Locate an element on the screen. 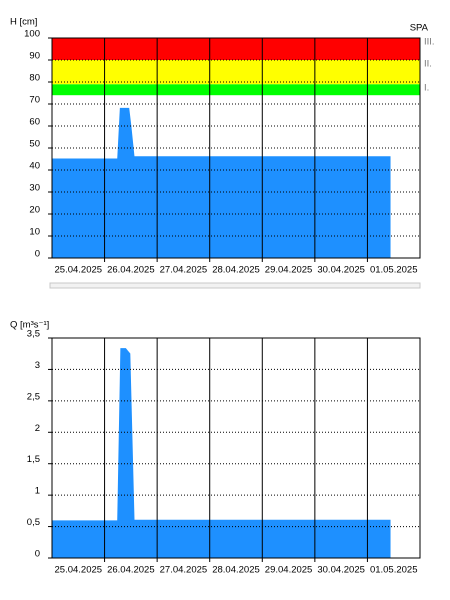 This screenshot has width=450, height=600. threshold-label: III. is located at coordinates (429, 42).